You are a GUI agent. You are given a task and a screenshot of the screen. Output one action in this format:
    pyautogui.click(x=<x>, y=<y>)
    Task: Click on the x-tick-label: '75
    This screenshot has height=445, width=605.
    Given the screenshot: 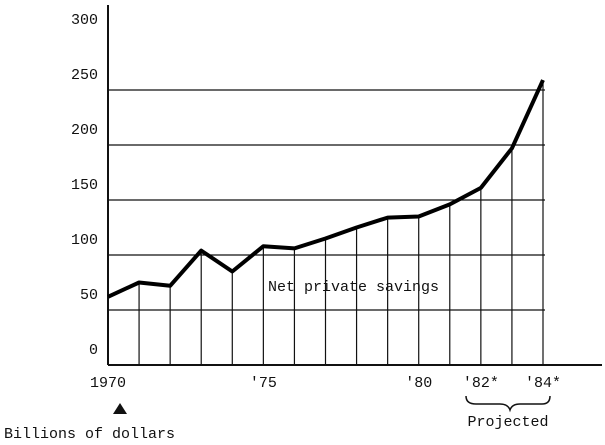 What is the action you would take?
    pyautogui.click(x=263, y=383)
    